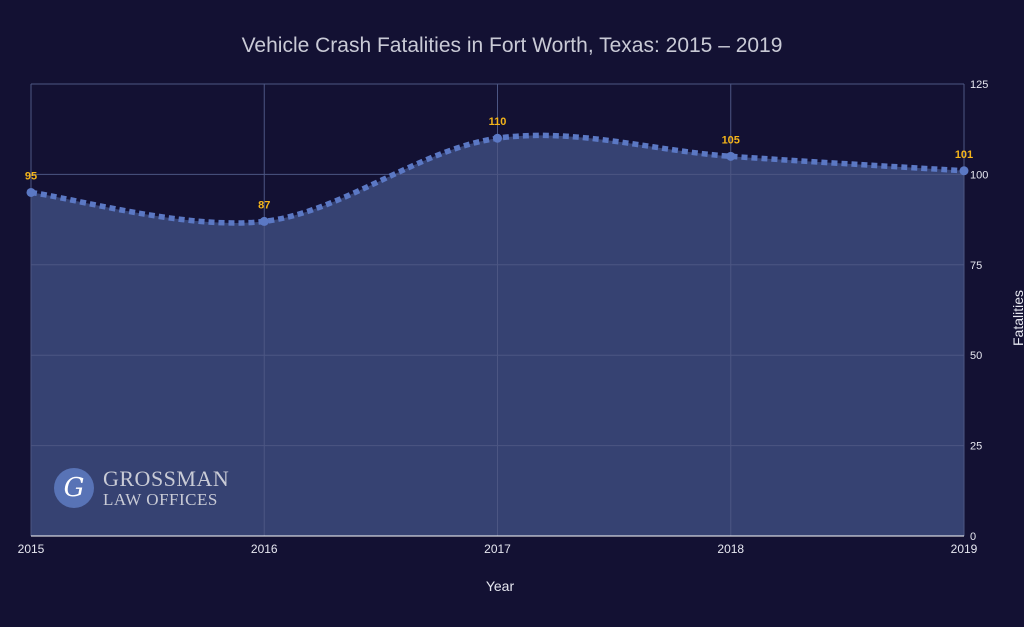  What do you see at coordinates (31, 549) in the screenshot?
I see `x-tick-label: 2015` at bounding box center [31, 549].